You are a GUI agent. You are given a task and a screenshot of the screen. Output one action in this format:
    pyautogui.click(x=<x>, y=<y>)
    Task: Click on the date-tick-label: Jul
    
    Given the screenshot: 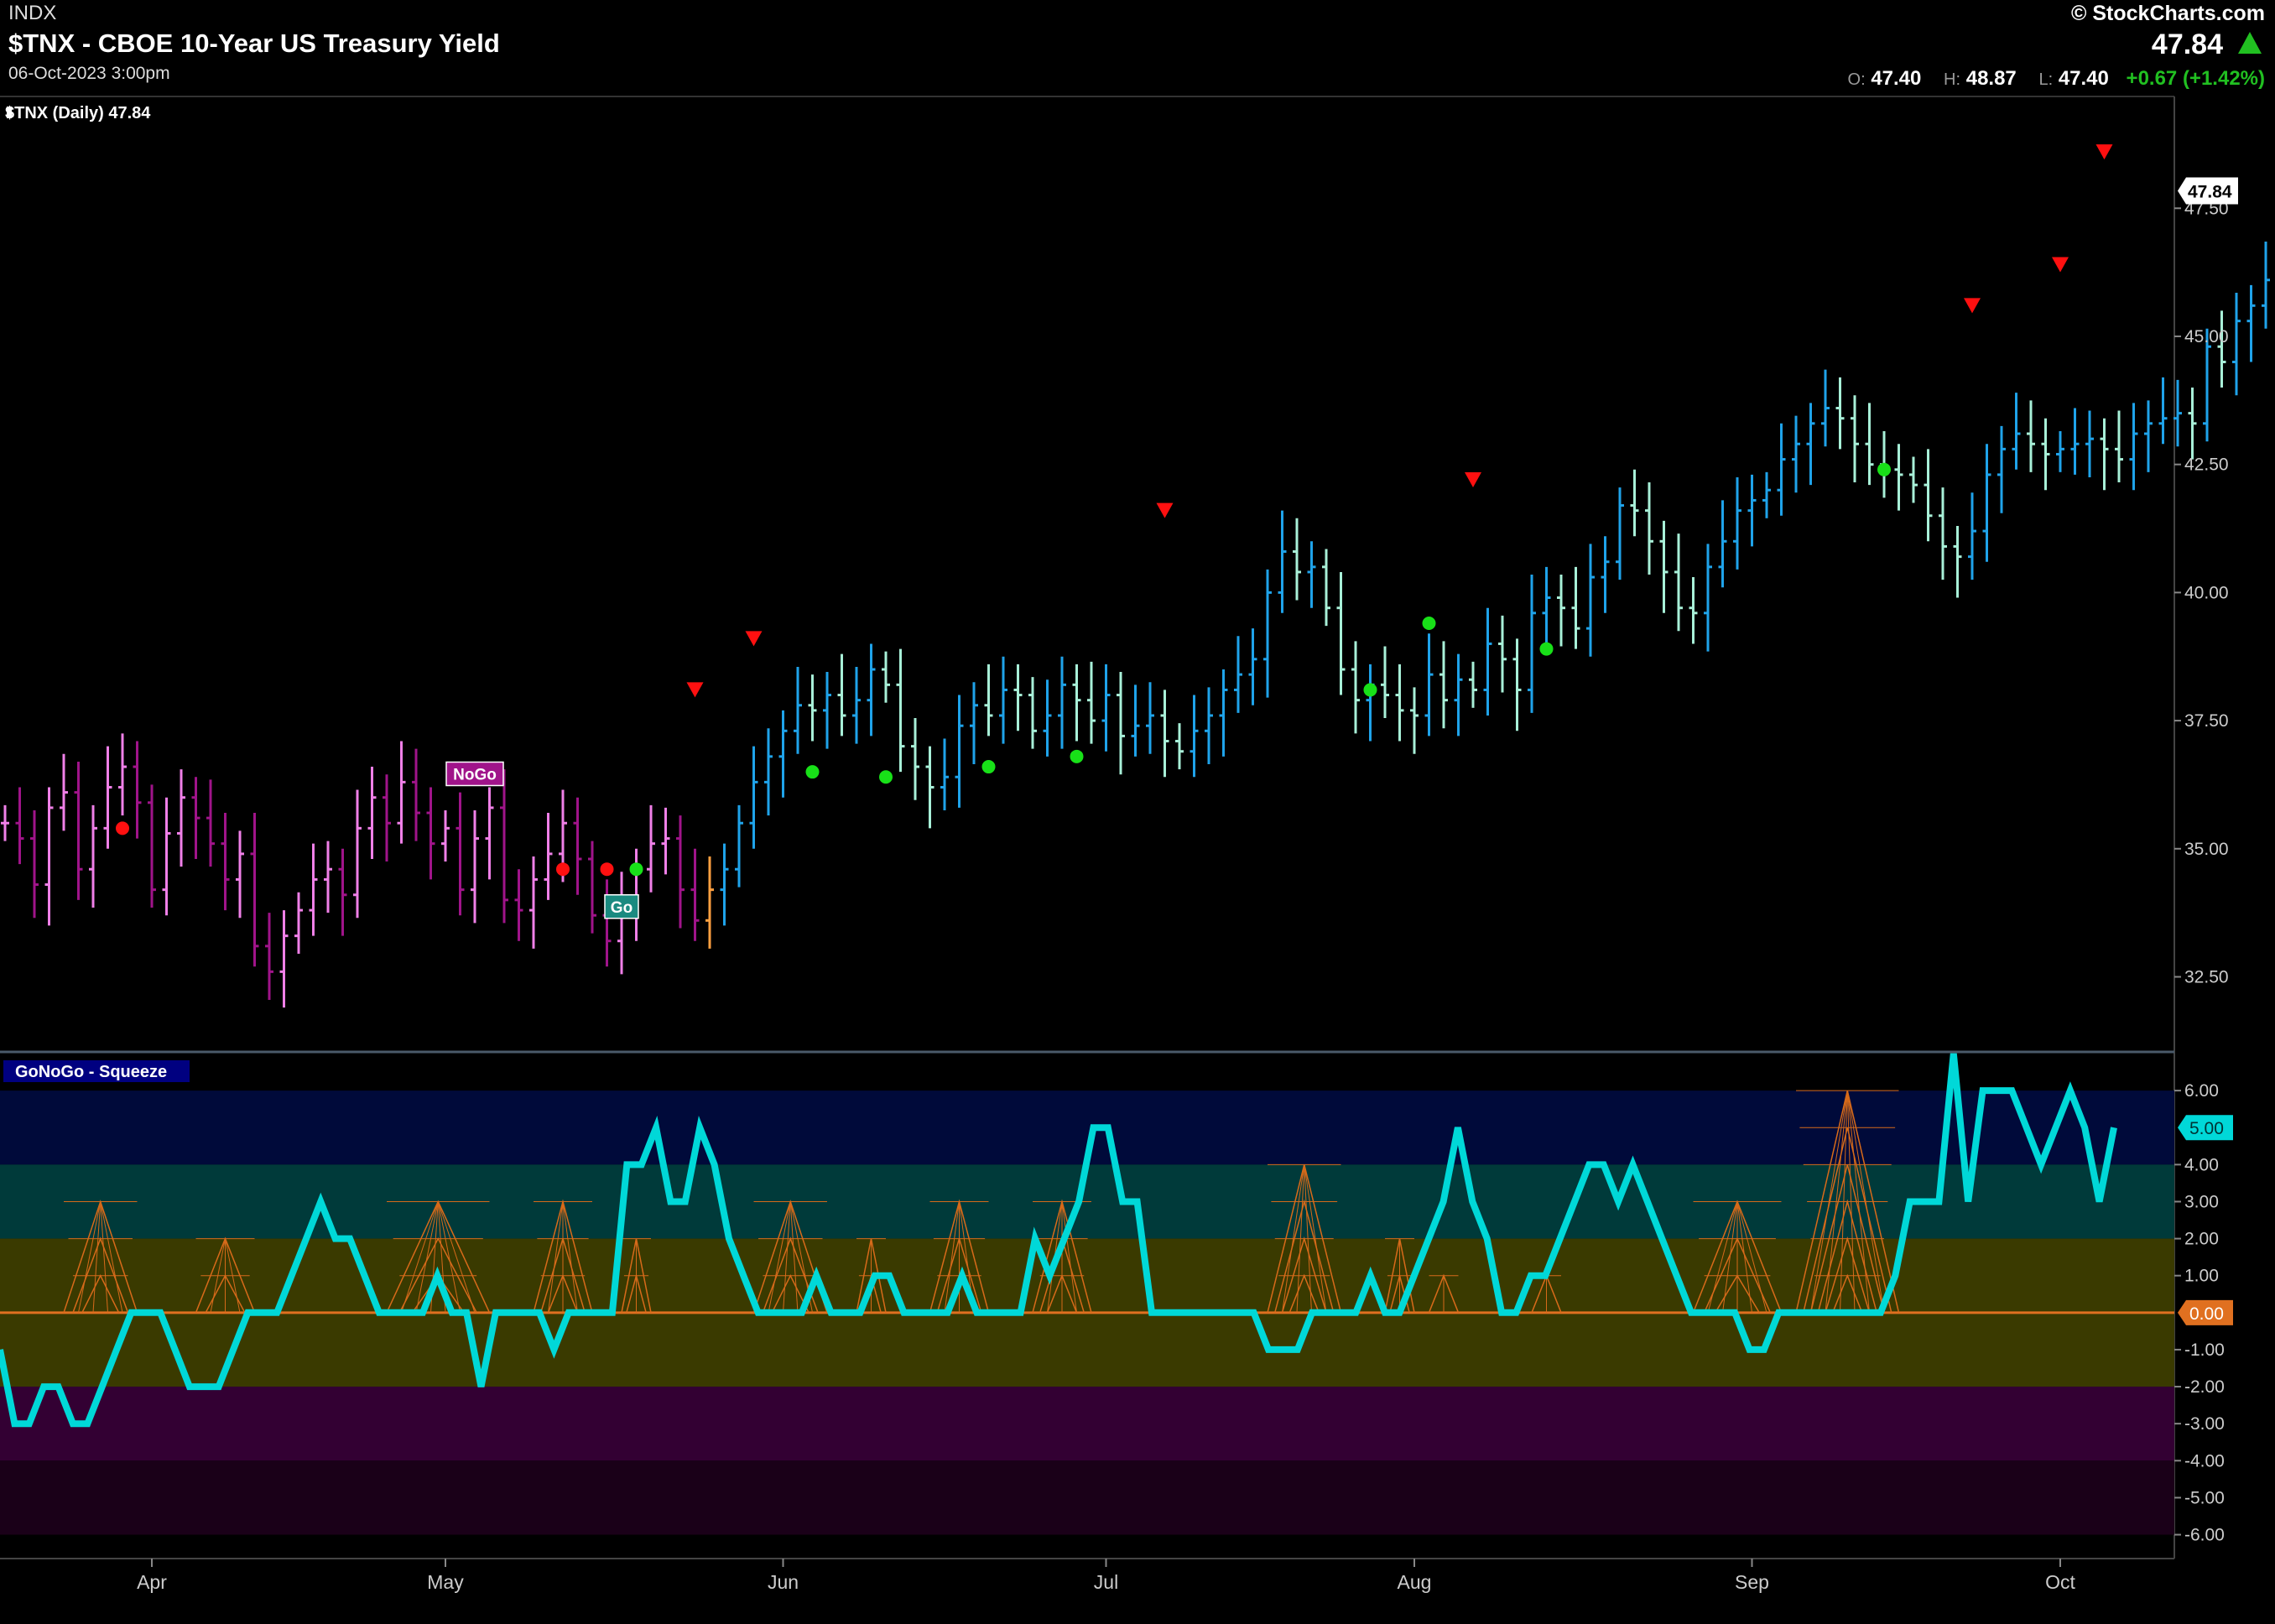 What is the action you would take?
    pyautogui.click(x=1106, y=1582)
    